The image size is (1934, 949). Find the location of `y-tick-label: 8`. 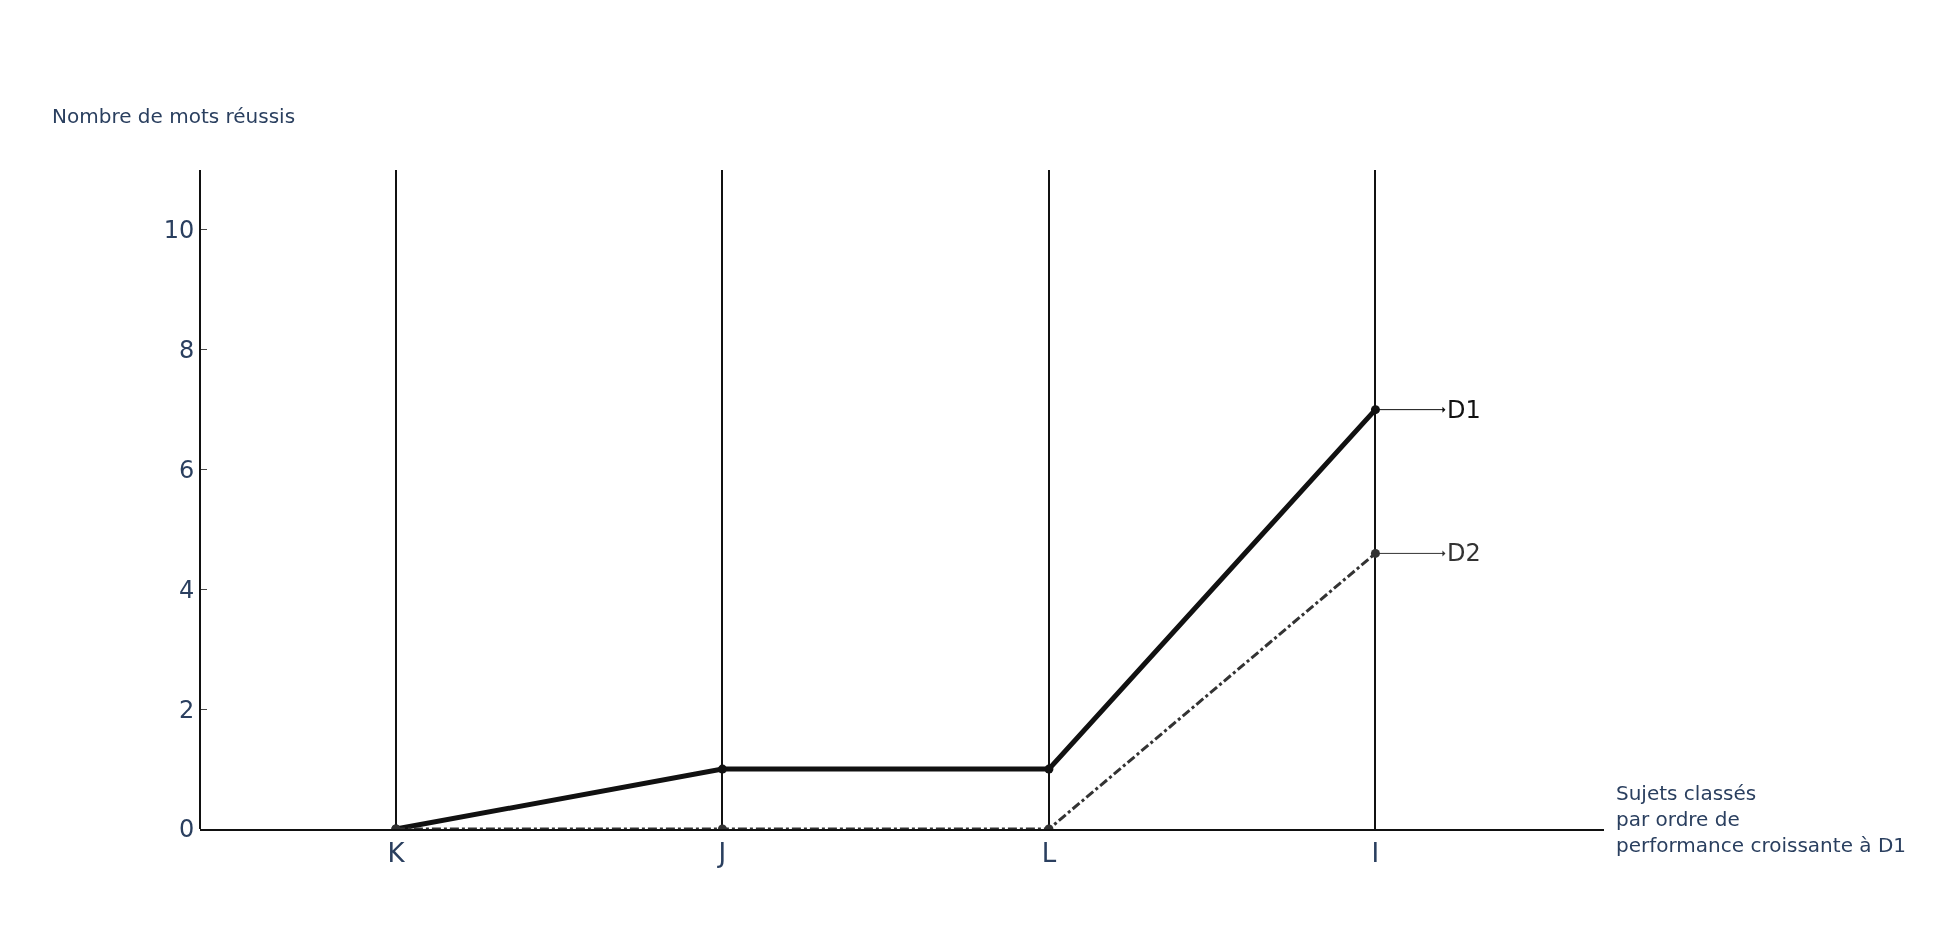

y-tick-label: 8 is located at coordinates (186, 350).